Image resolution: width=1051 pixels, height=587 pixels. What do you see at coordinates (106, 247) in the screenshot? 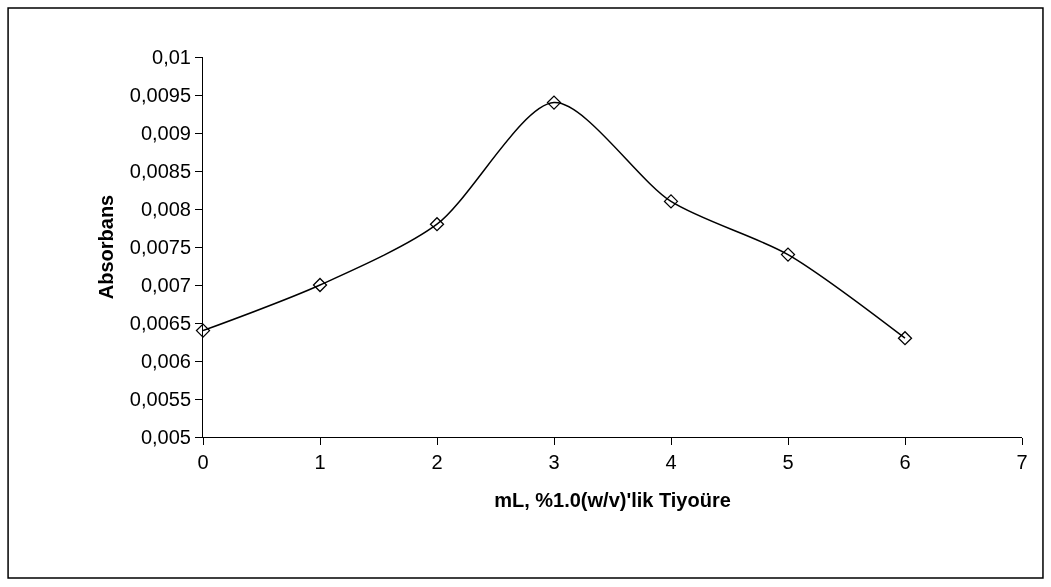
I see `y-axis-title: Absorbans` at bounding box center [106, 247].